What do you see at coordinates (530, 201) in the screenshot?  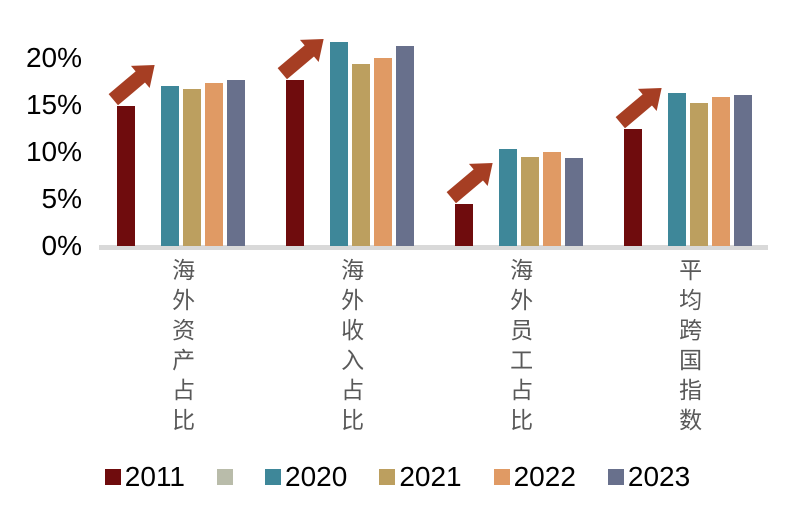 I see `bar-2021-cat3` at bounding box center [530, 201].